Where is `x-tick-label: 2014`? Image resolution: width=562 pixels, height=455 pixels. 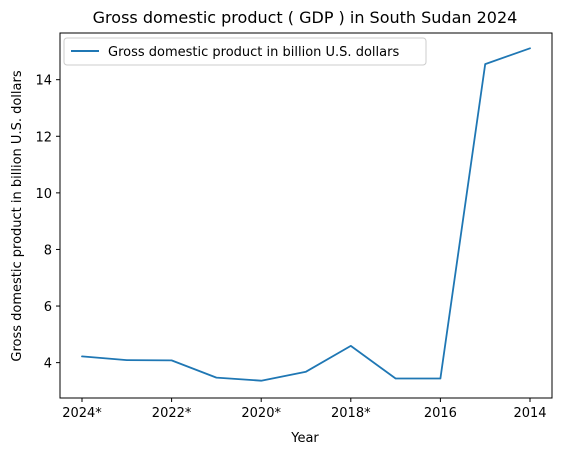 x-tick-label: 2014 is located at coordinates (529, 413).